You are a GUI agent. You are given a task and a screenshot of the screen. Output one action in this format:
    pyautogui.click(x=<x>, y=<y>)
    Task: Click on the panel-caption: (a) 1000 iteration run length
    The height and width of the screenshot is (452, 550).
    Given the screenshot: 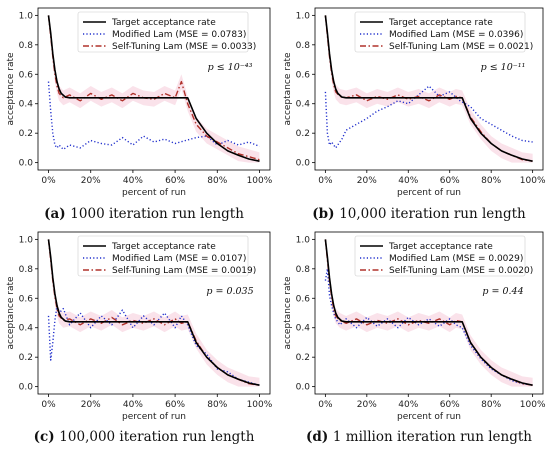 What is the action you would take?
    pyautogui.click(x=144, y=214)
    